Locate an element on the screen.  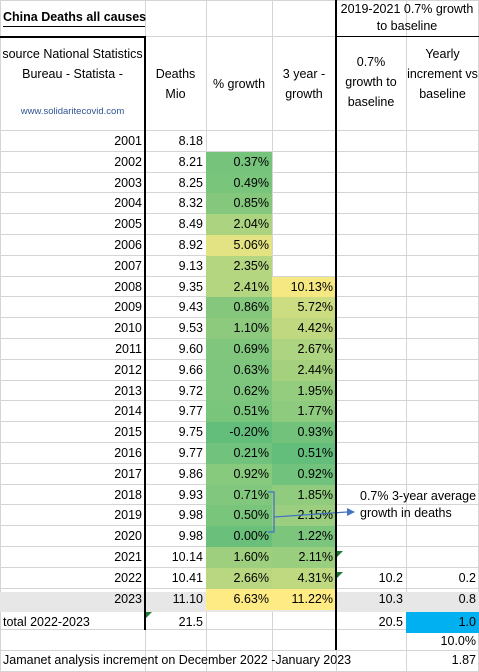
row-growth: -0.20% is located at coordinates (239, 432).